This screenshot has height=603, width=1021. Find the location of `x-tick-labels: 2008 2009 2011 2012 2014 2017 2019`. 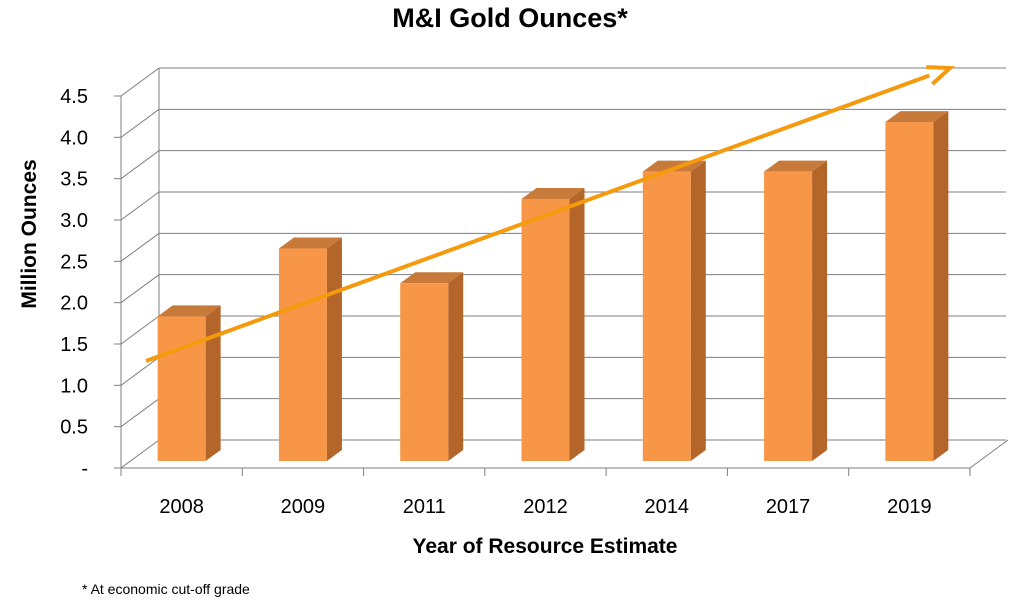

x-tick-labels: 2008 2009 2011 2012 2014 2017 2019 is located at coordinates (545, 507).